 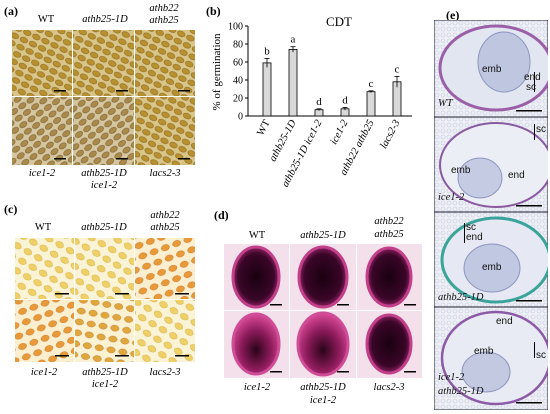 I want to click on panel-c-label-ice1: ice1-2, so click(x=44, y=372).